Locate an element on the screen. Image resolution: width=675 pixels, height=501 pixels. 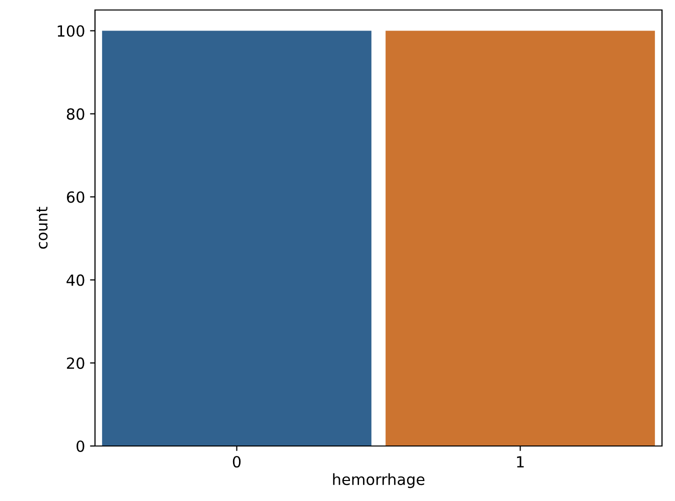
y-tick-label: 80 is located at coordinates (75, 114).